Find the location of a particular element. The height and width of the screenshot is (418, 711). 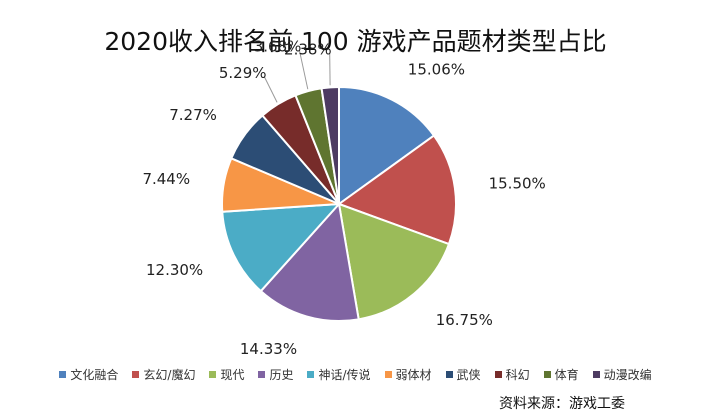

legend-label: 武侠 is located at coordinates (468, 375).